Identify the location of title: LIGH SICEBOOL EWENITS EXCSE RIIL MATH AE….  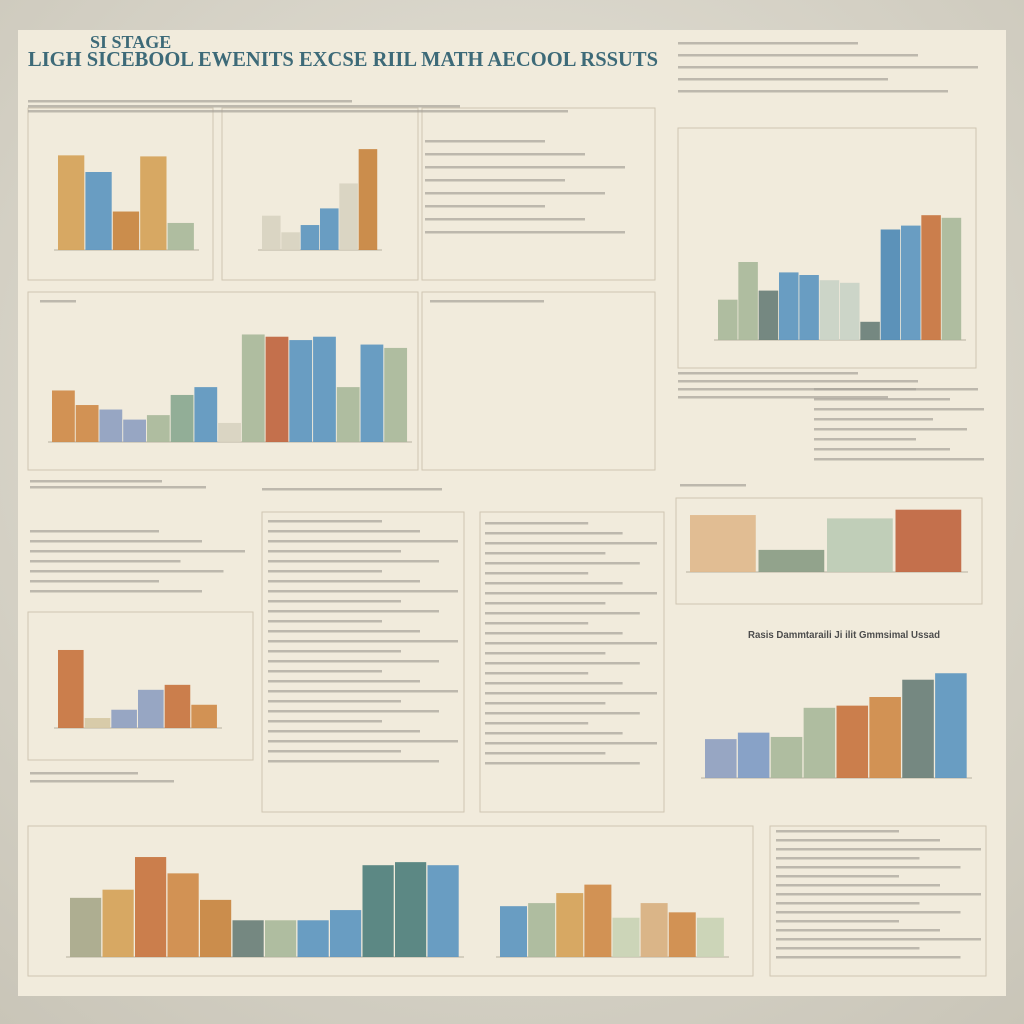
(343, 59).